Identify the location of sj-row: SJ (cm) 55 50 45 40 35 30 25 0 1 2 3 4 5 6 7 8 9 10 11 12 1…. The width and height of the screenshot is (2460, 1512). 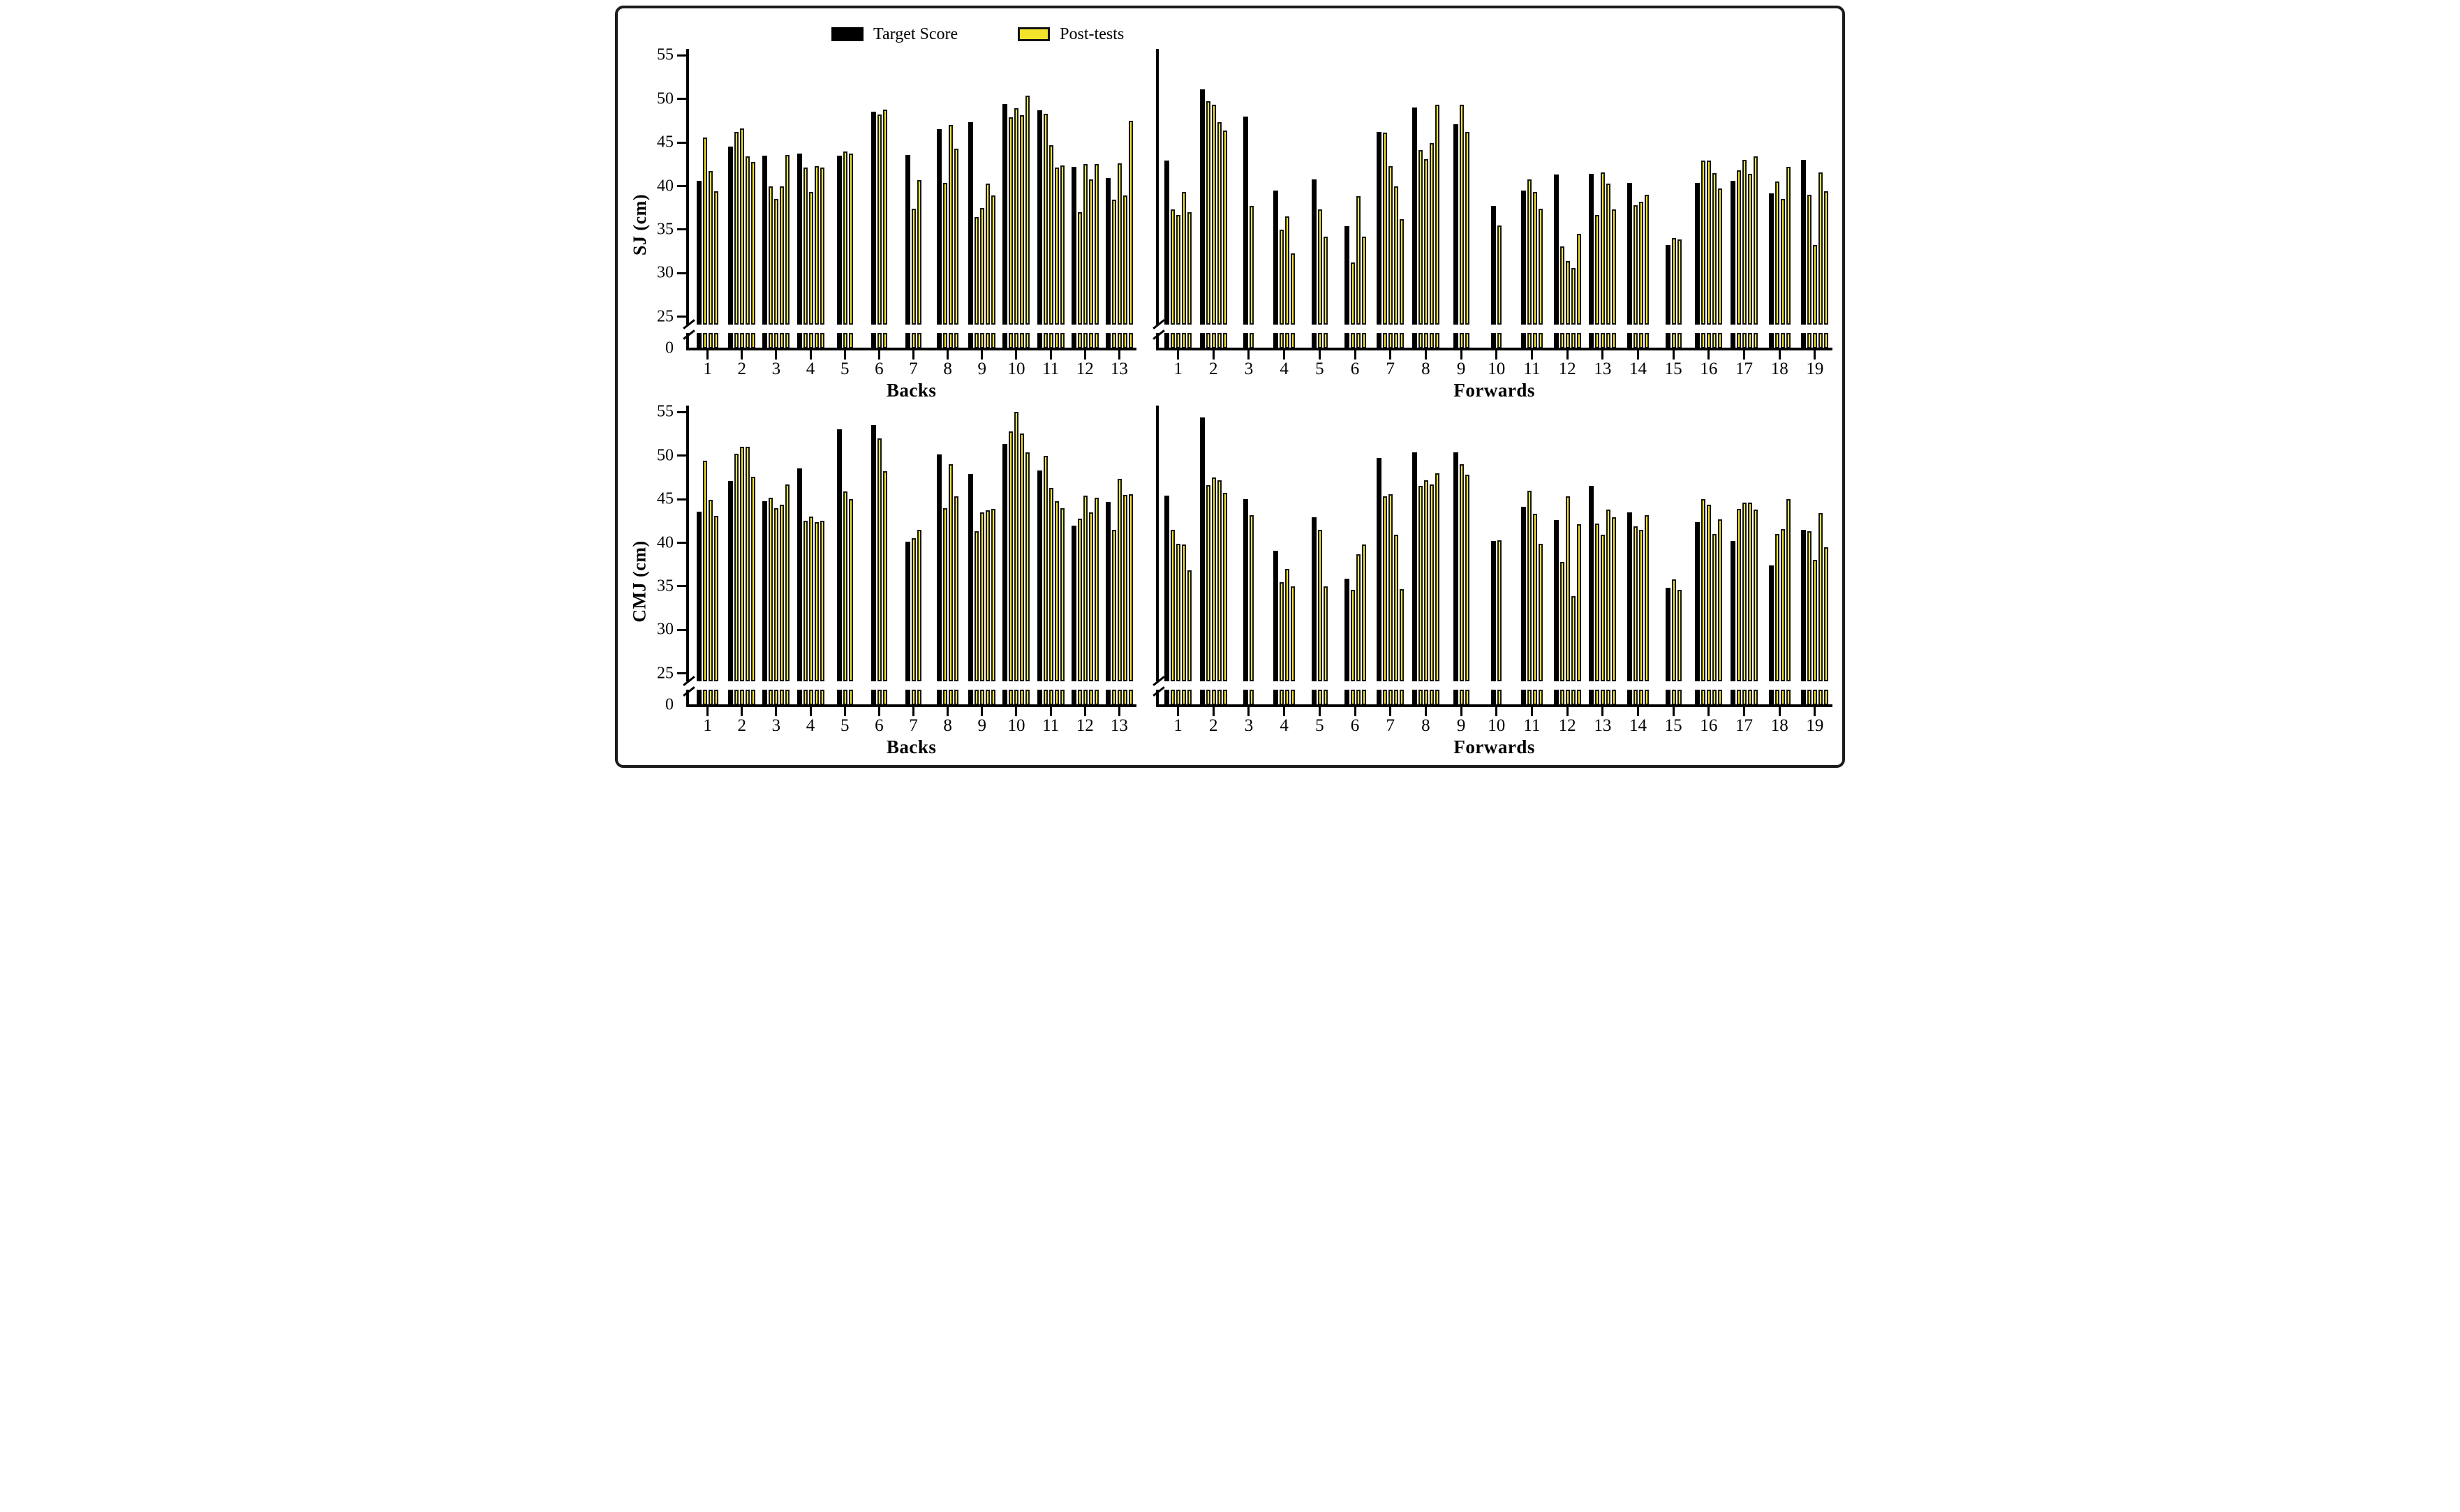
(1230, 223).